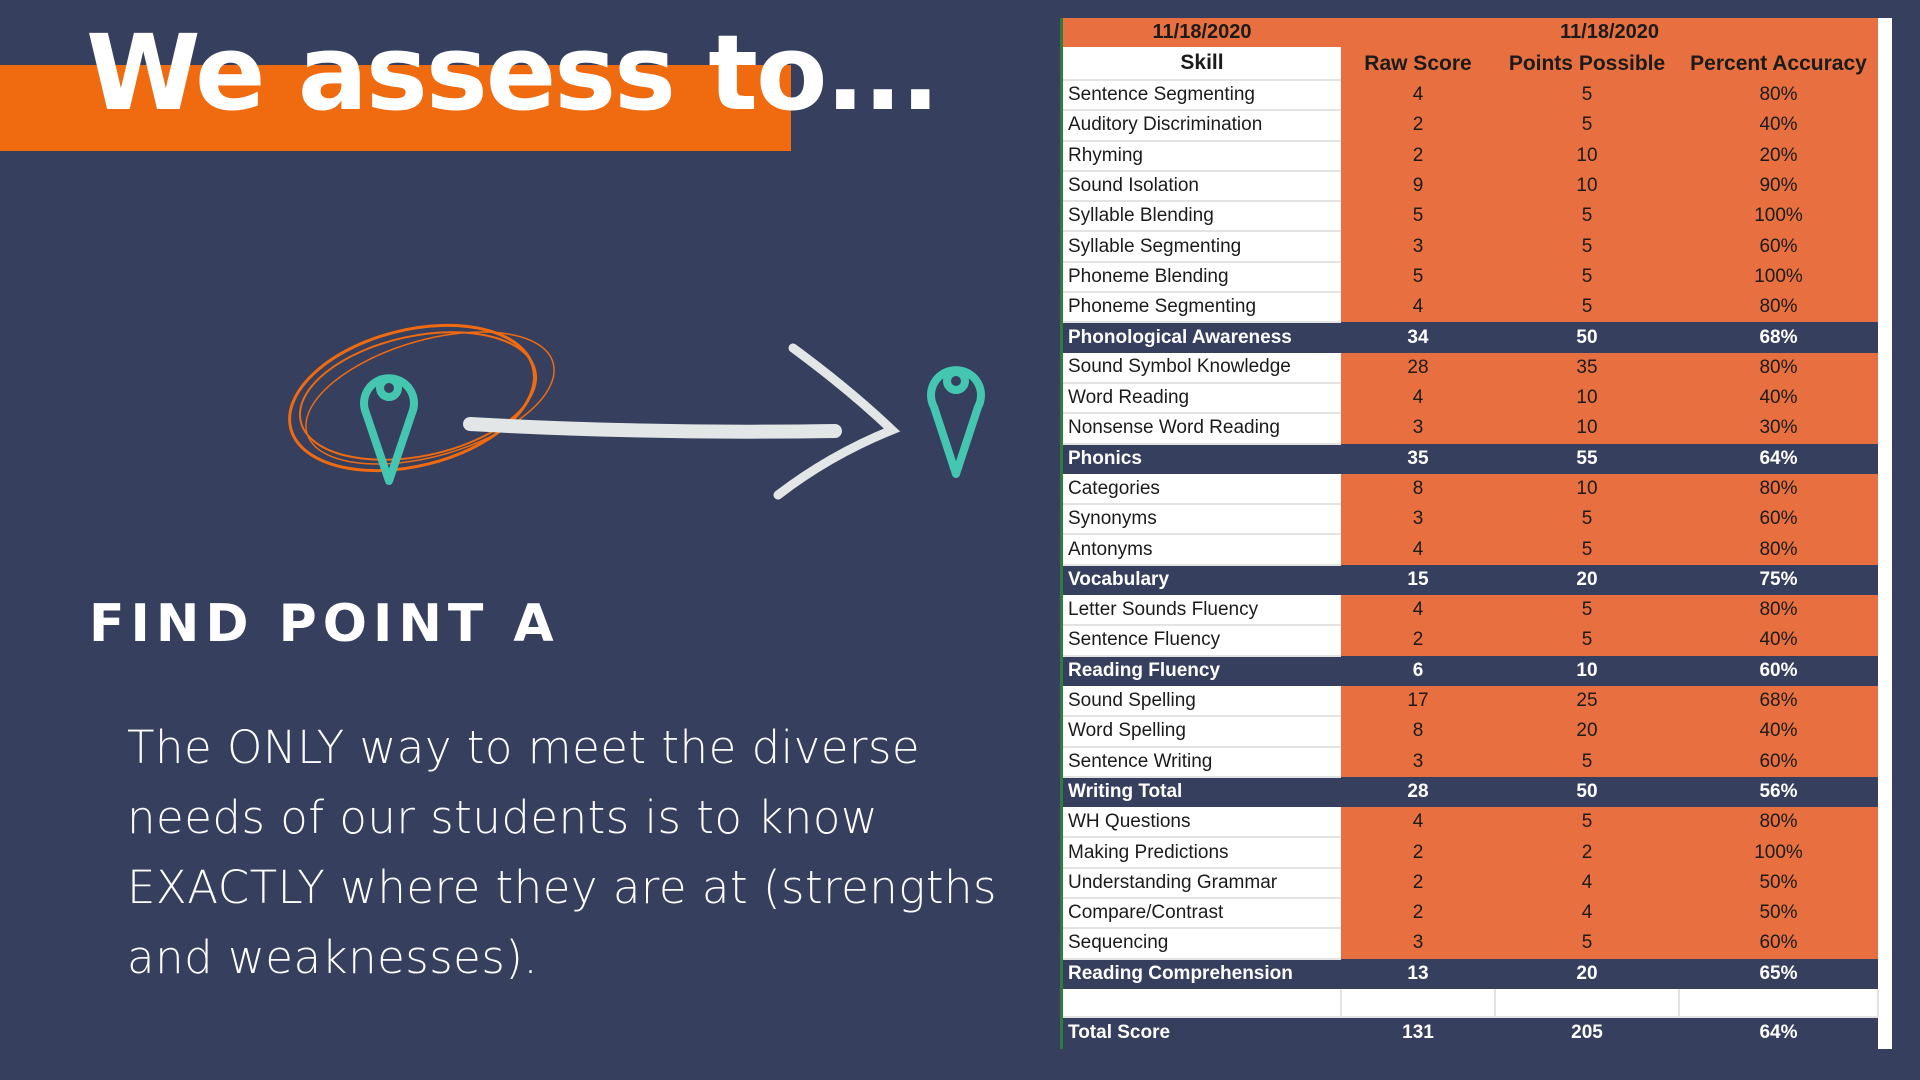  I want to click on total-raw-score: 131, so click(1418, 1032).